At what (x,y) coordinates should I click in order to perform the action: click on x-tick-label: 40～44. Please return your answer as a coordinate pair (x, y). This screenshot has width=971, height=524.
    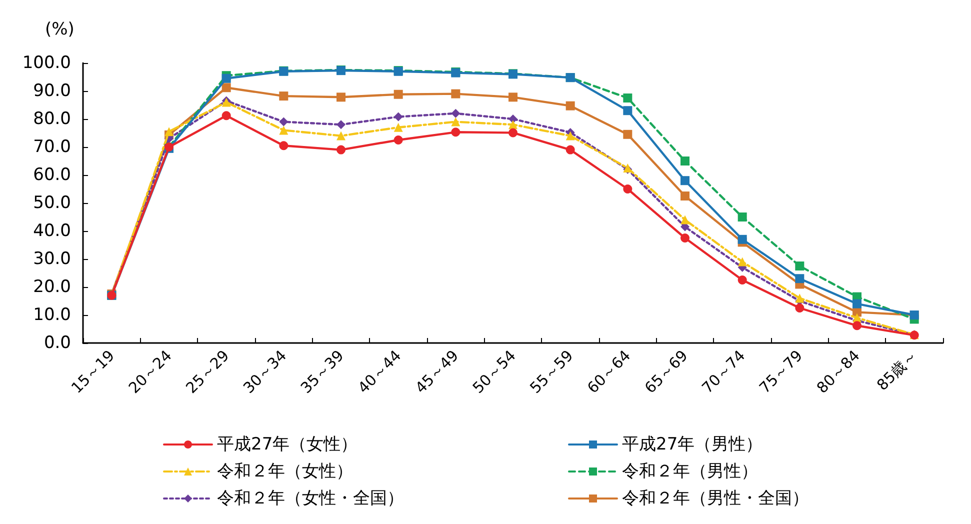
    Looking at the image, I should click on (379, 371).